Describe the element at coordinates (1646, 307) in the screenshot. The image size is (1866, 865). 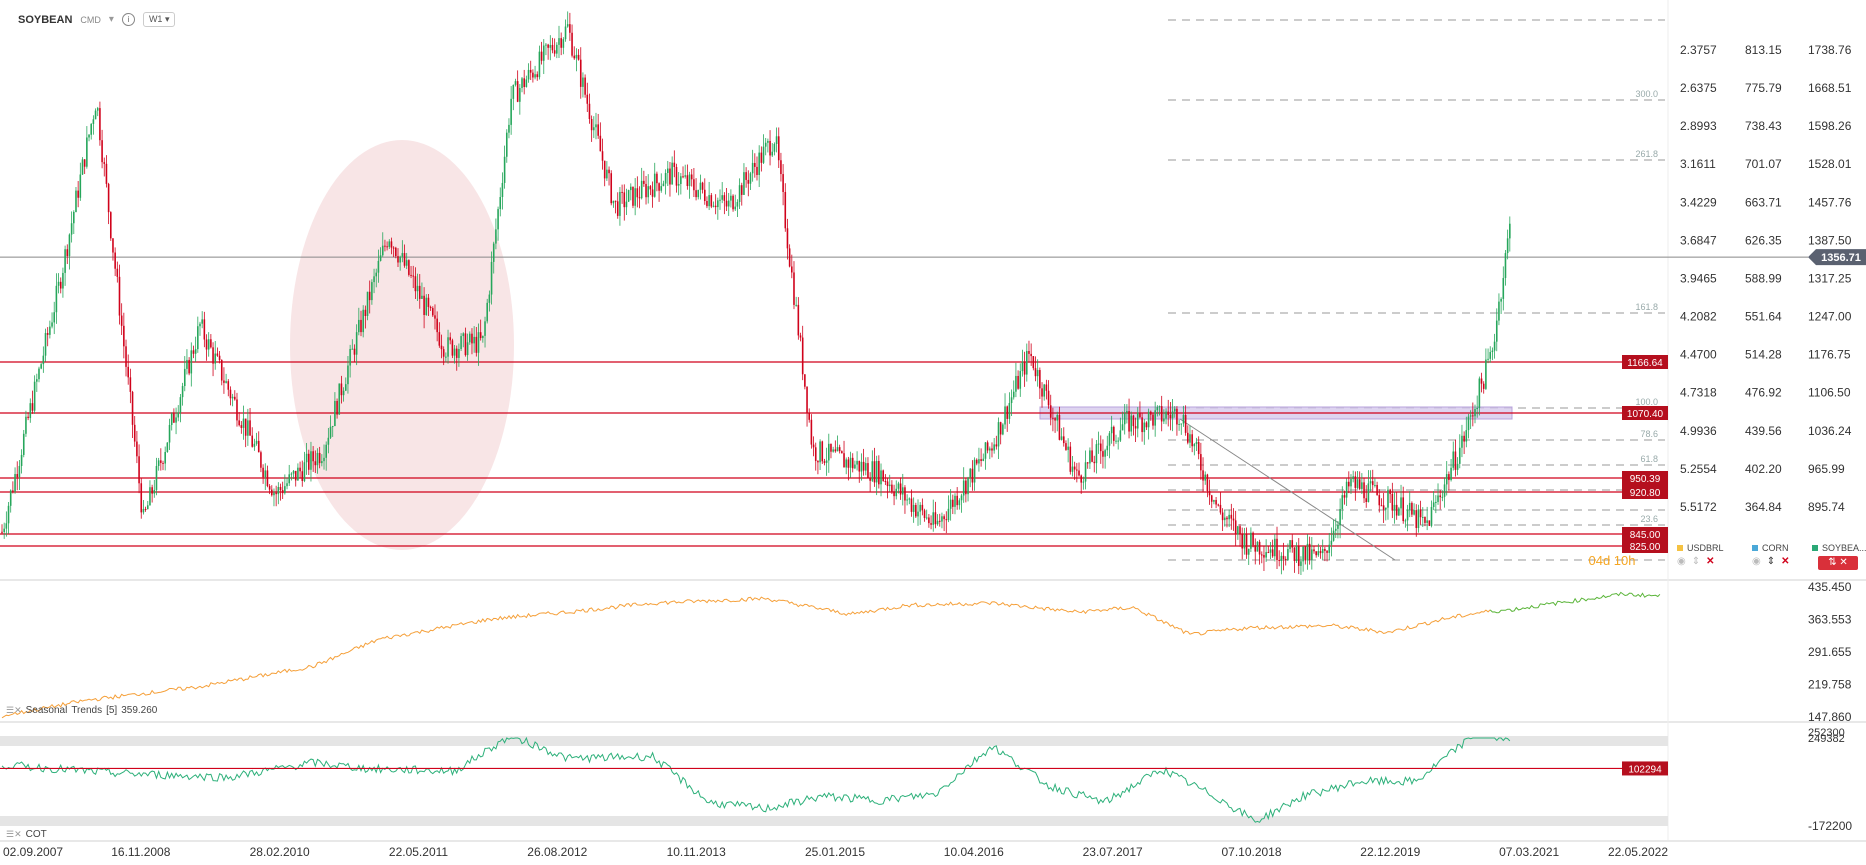
I see `fibonacci-level-label: 161.8` at that location.